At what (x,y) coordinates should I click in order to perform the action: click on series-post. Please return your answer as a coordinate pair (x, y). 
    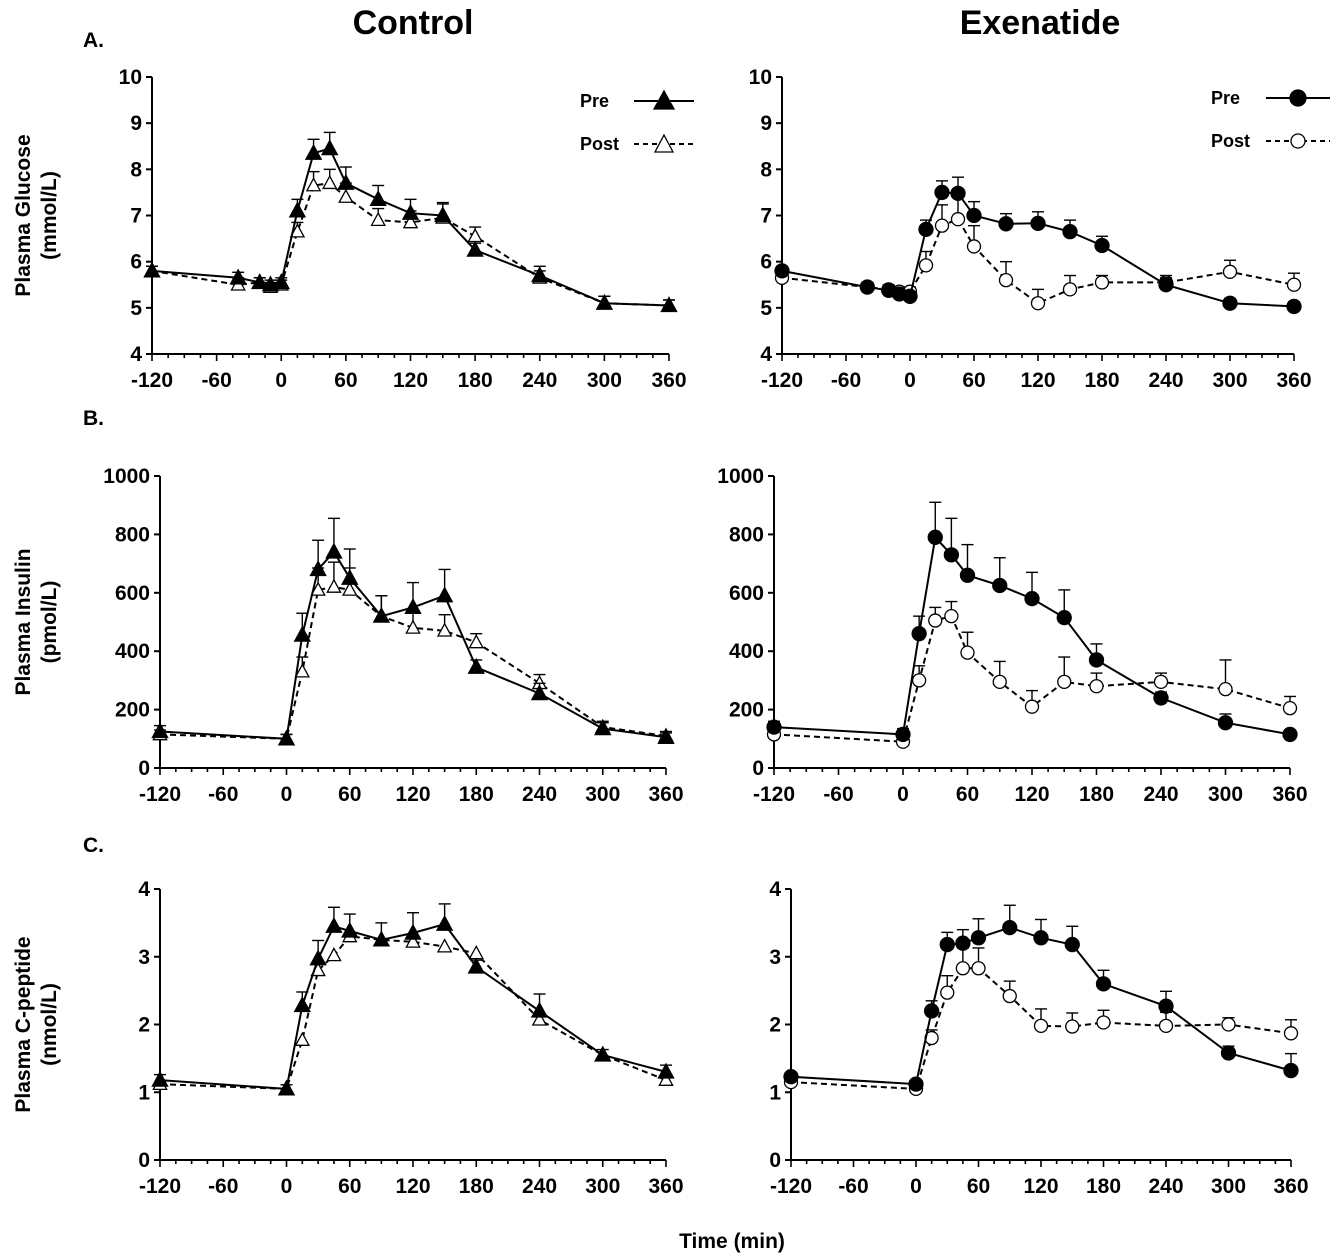
    Looking at the image, I should click on (1041, 1022).